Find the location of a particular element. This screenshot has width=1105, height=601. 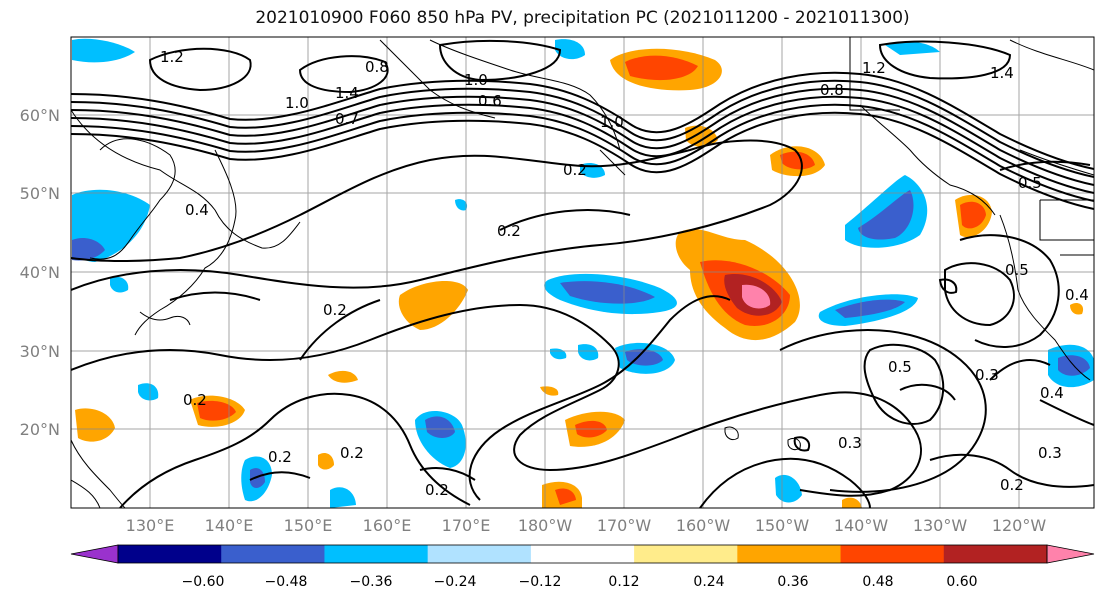

lon-label: 140°E is located at coordinates (229, 525).